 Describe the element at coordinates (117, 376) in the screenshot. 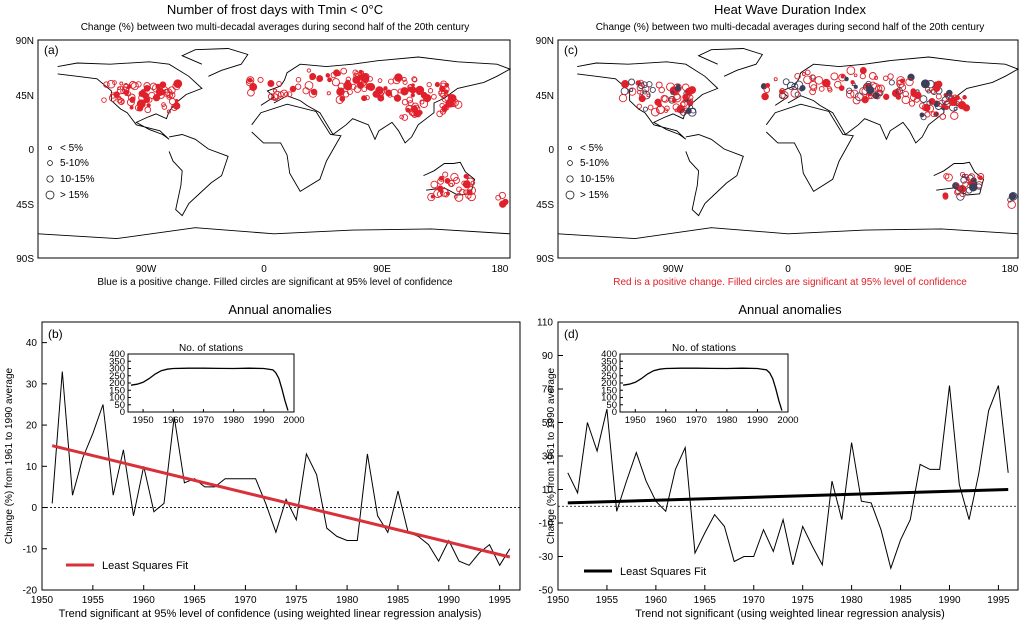

I see `inset-y-tick-label: 250` at that location.